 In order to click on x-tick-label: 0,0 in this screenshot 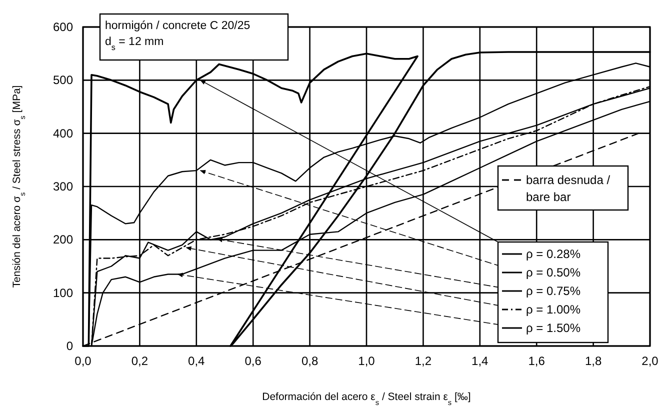, I will do `click(83, 361)`.